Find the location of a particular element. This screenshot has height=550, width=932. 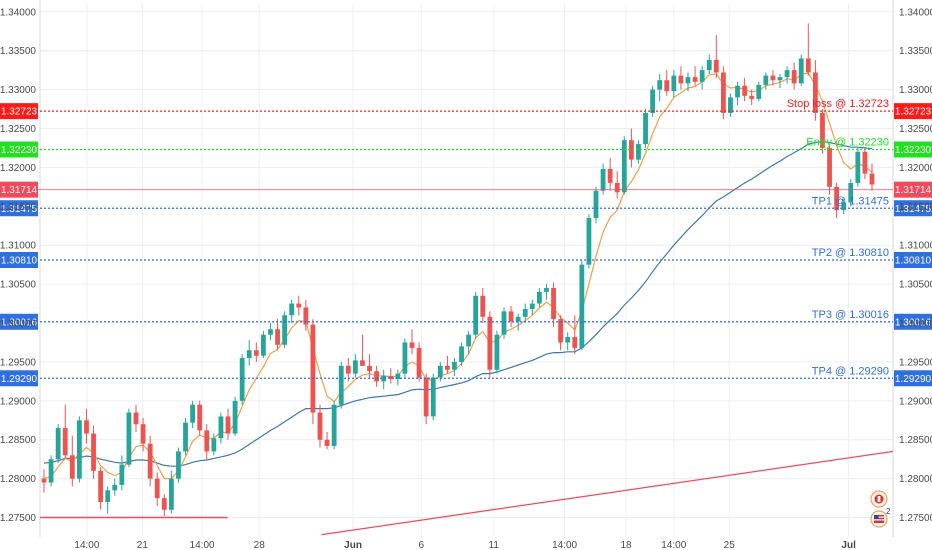

tp2-badge-left-text: 1.30810 is located at coordinates (19, 260).